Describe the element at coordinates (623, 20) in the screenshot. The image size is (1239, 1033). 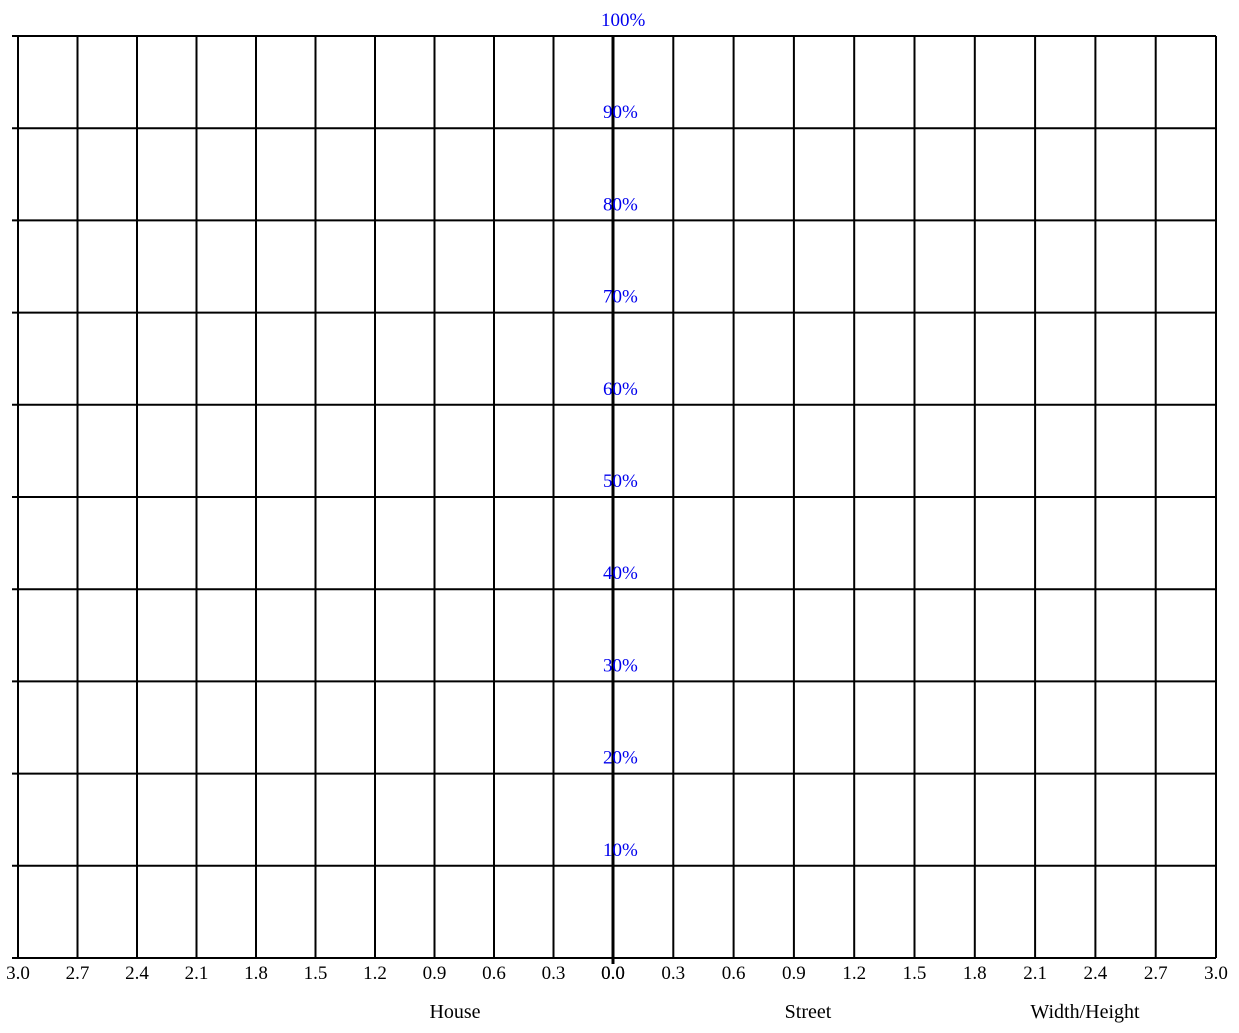
I see `y-tick-label: 100%` at that location.